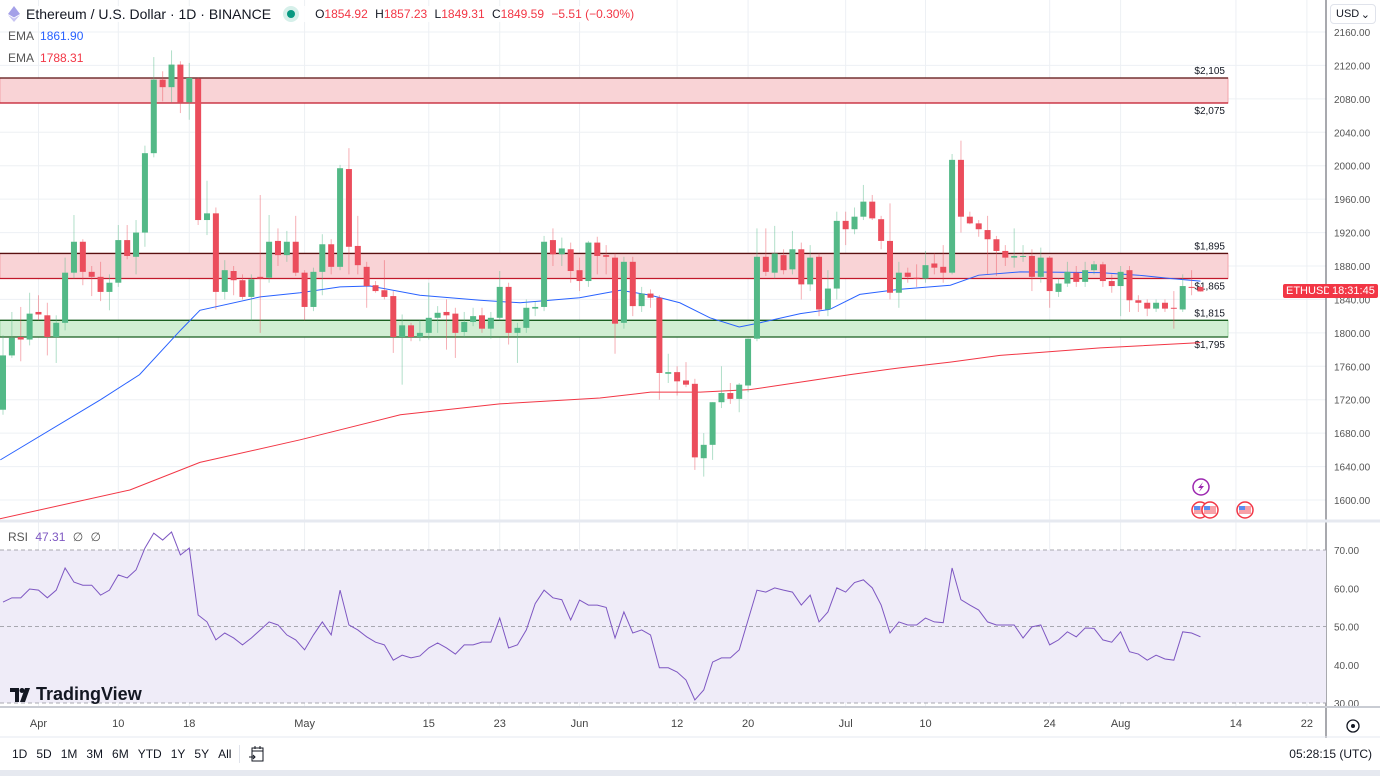  Describe the element at coordinates (95, 754) in the screenshot. I see `range-3m: 3M` at that location.